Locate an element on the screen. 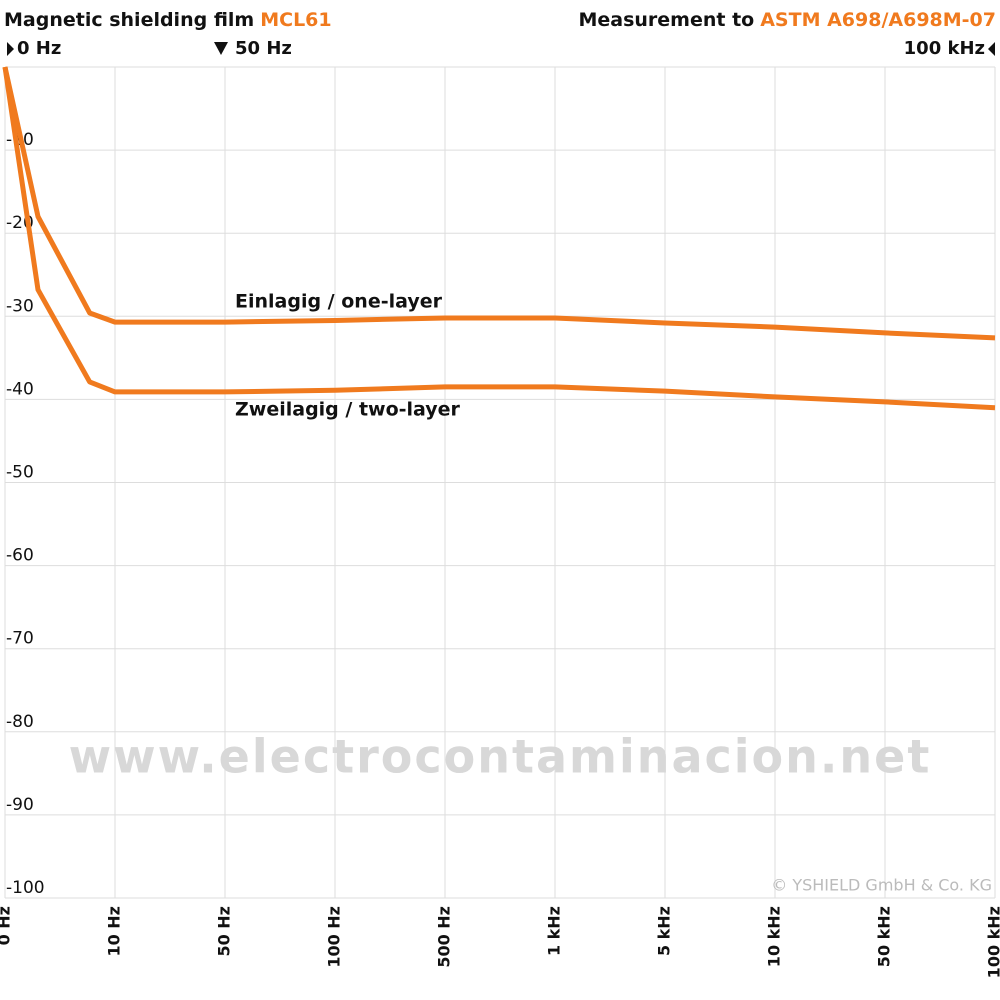 The width and height of the screenshot is (1000, 1000). standard-note: Measurement to ASTM A698/A698M-07 is located at coordinates (787, 20).